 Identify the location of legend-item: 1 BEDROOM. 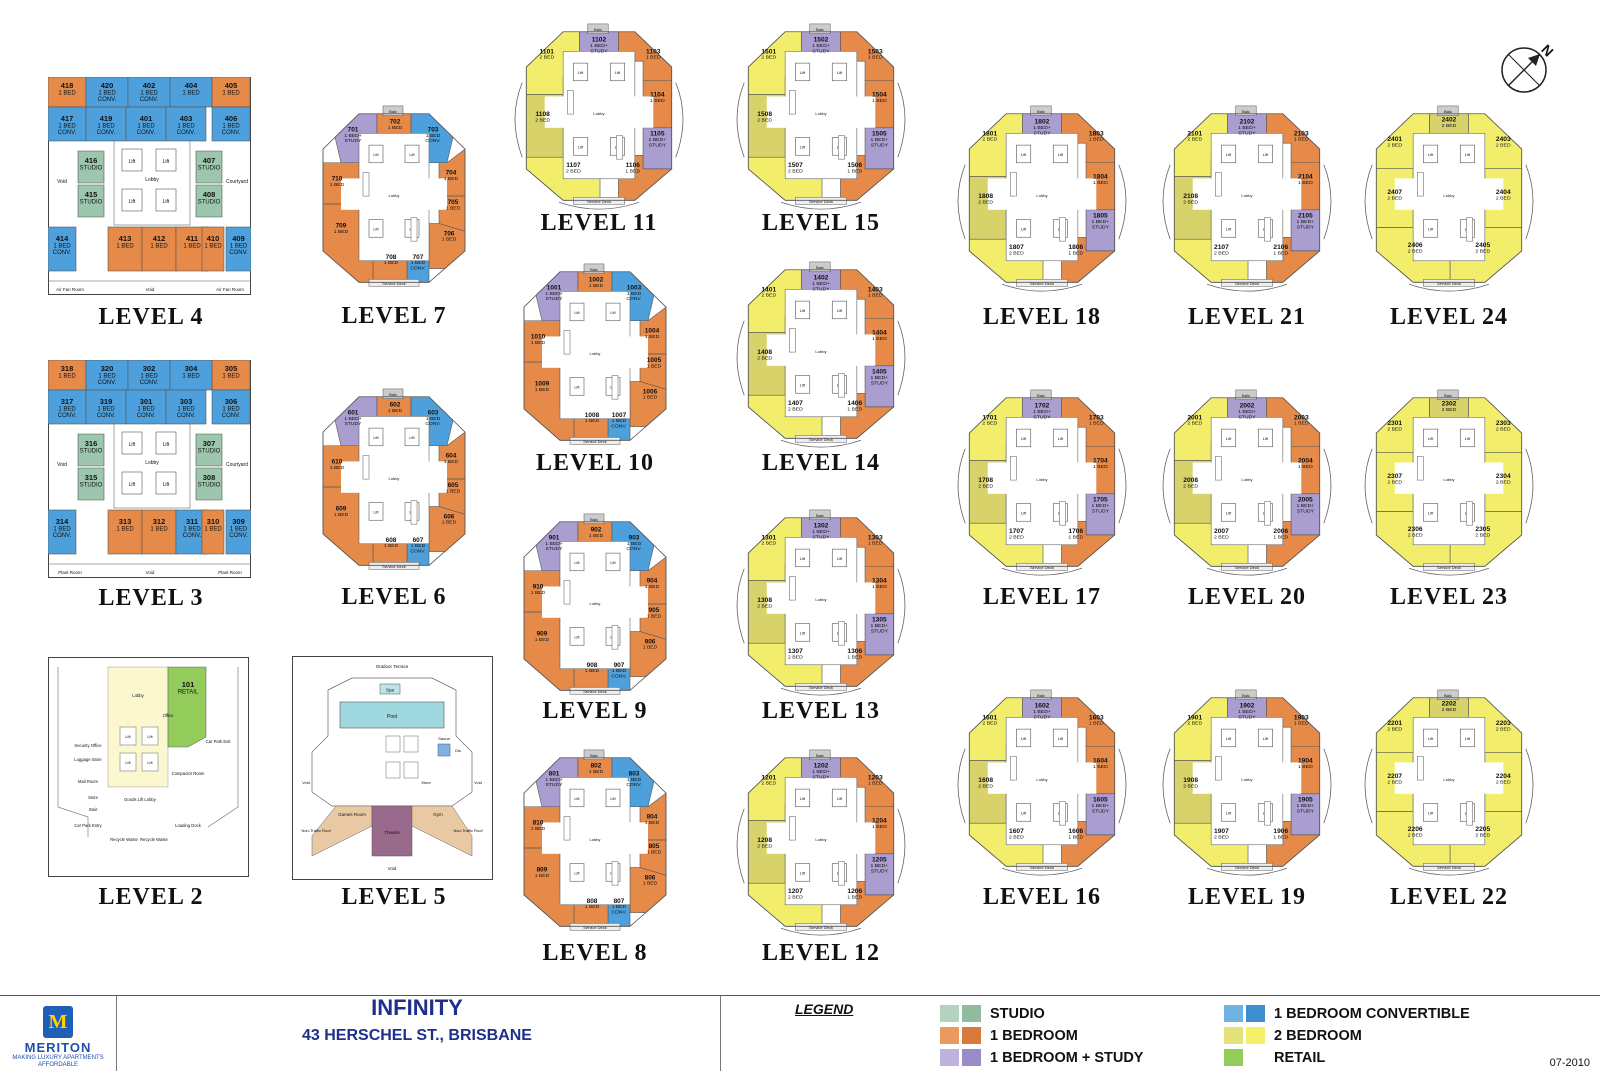
(1009, 1035).